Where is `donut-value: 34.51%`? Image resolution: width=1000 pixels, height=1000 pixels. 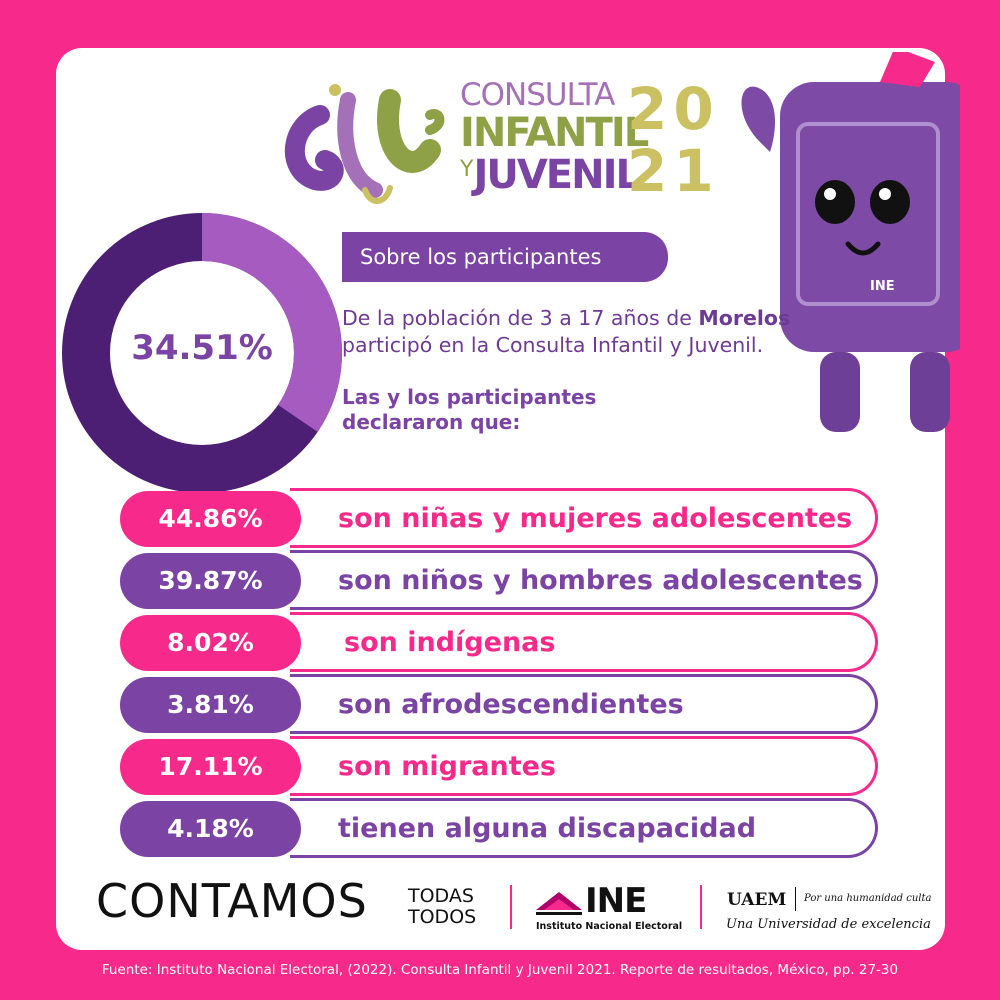 donut-value: 34.51% is located at coordinates (202, 348).